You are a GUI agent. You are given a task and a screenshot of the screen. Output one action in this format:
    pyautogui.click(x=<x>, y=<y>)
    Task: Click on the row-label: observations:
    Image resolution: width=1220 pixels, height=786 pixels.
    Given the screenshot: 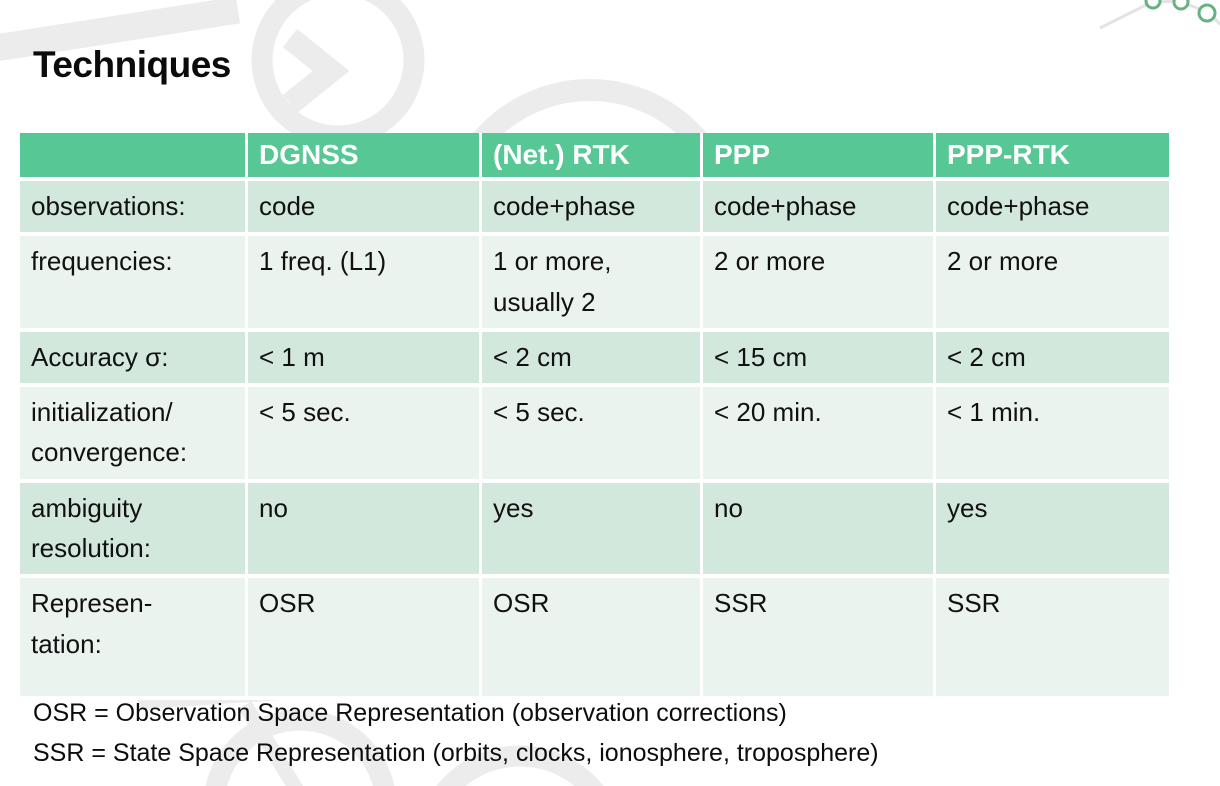 What is the action you would take?
    pyautogui.click(x=134, y=209)
    